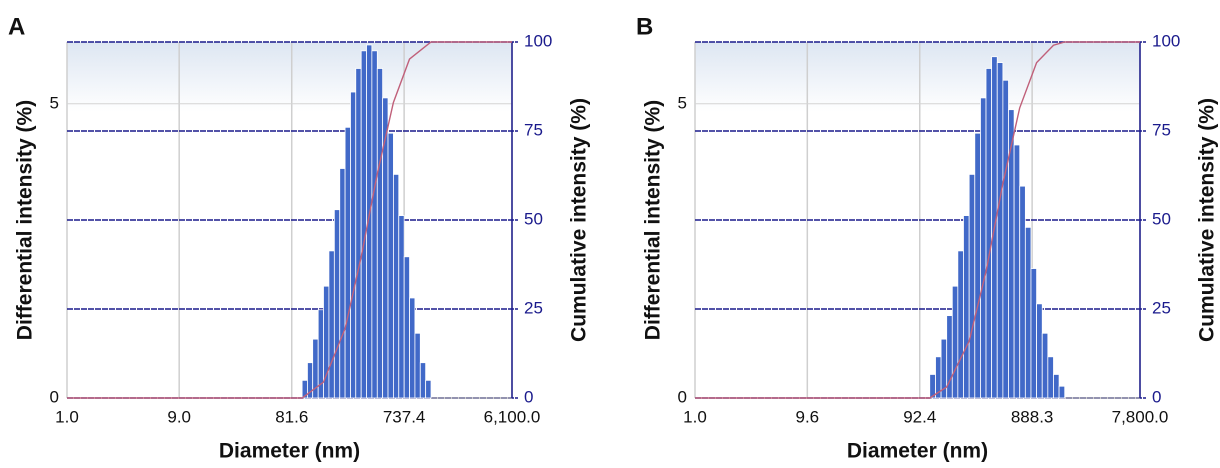 Image resolution: width=1220 pixels, height=468 pixels. What do you see at coordinates (16, 26) in the screenshot?
I see `panel-letter: A` at bounding box center [16, 26].